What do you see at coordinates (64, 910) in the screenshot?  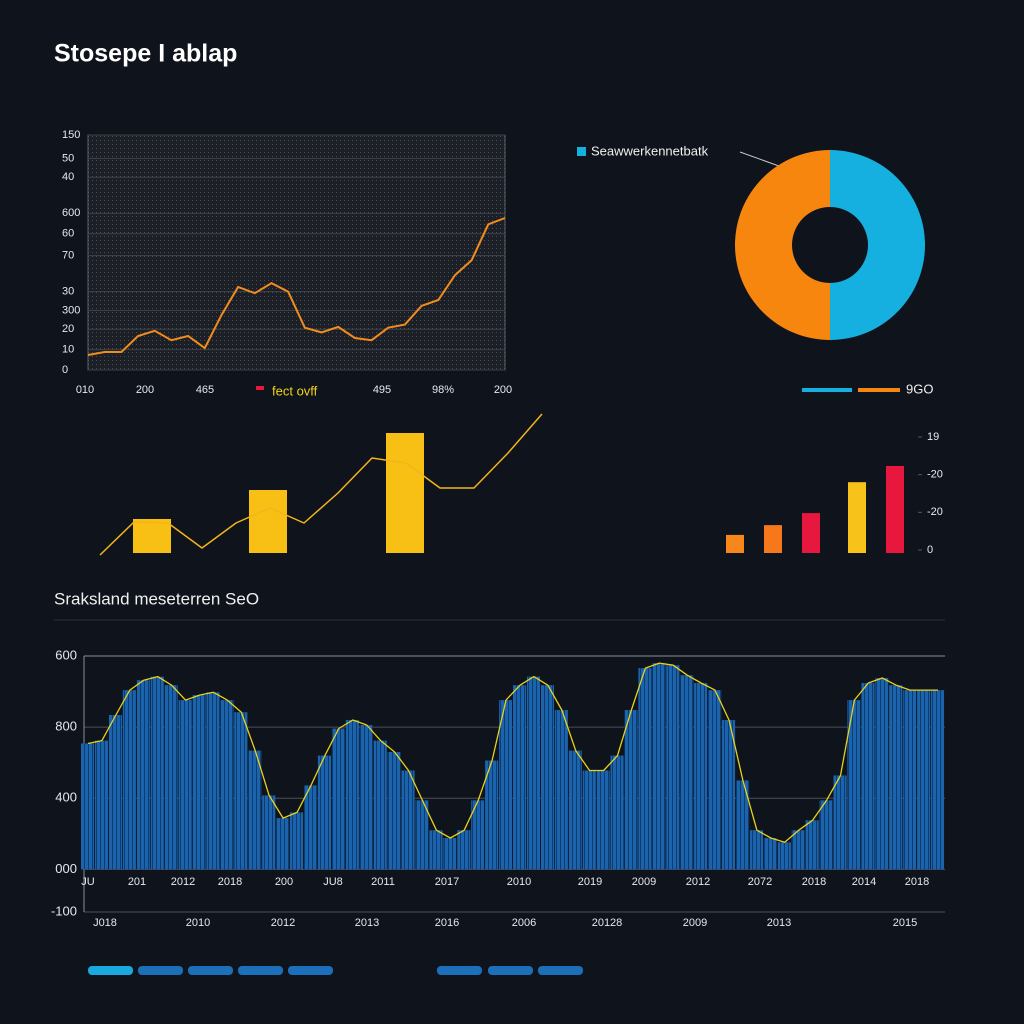 I see `y-tick-label: -100` at bounding box center [64, 910].